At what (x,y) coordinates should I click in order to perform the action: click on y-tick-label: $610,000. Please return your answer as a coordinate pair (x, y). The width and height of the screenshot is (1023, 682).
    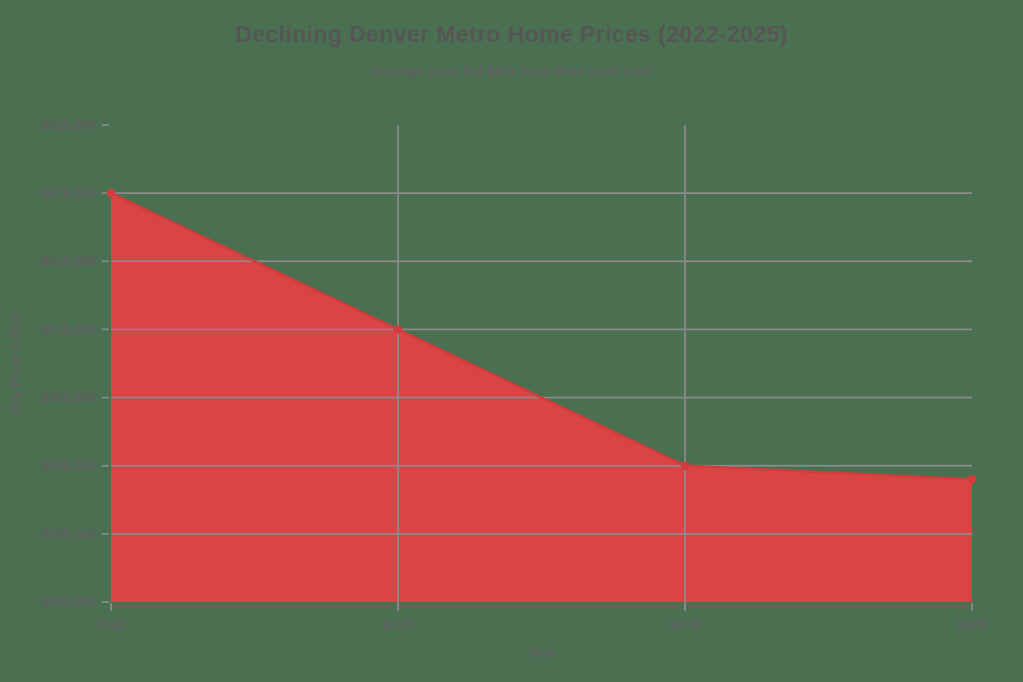
    Looking at the image, I should click on (69, 329).